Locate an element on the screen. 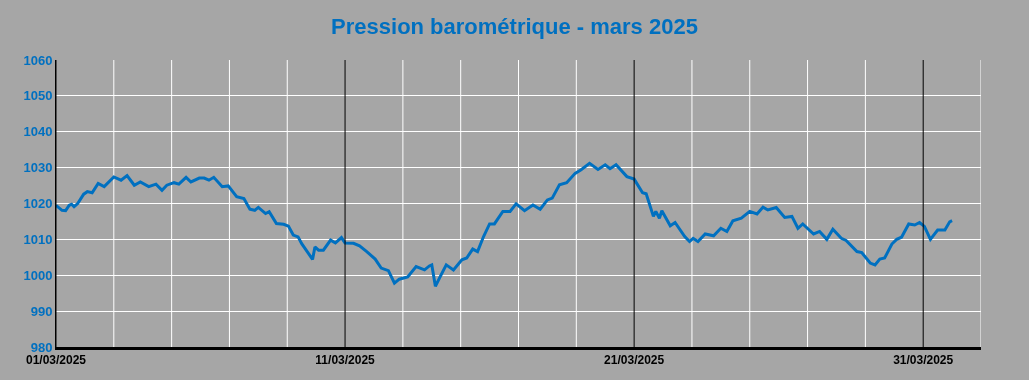 The width and height of the screenshot is (1029, 380). x-tick-label: 21/03/2025 is located at coordinates (634, 360).